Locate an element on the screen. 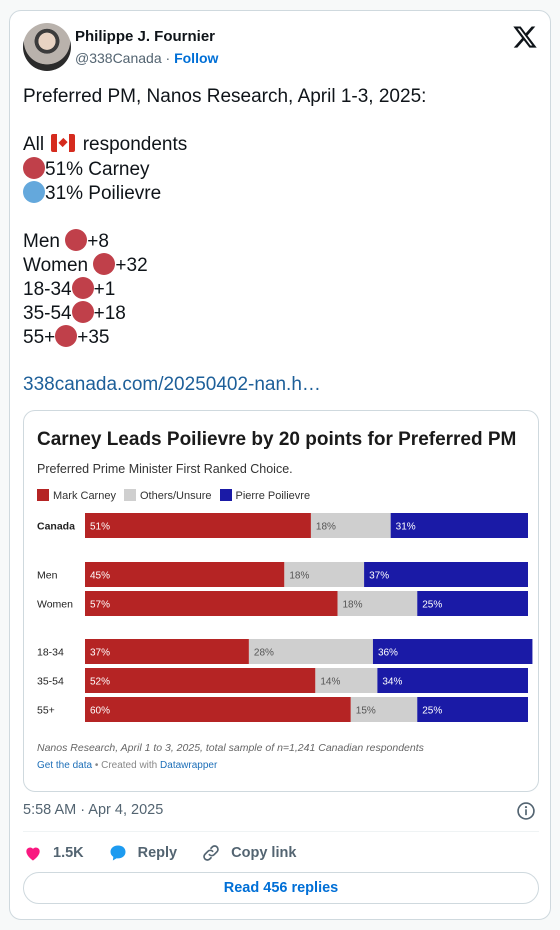 This screenshot has width=560, height=930. group-line-men: Men +8 is located at coordinates (278, 241).